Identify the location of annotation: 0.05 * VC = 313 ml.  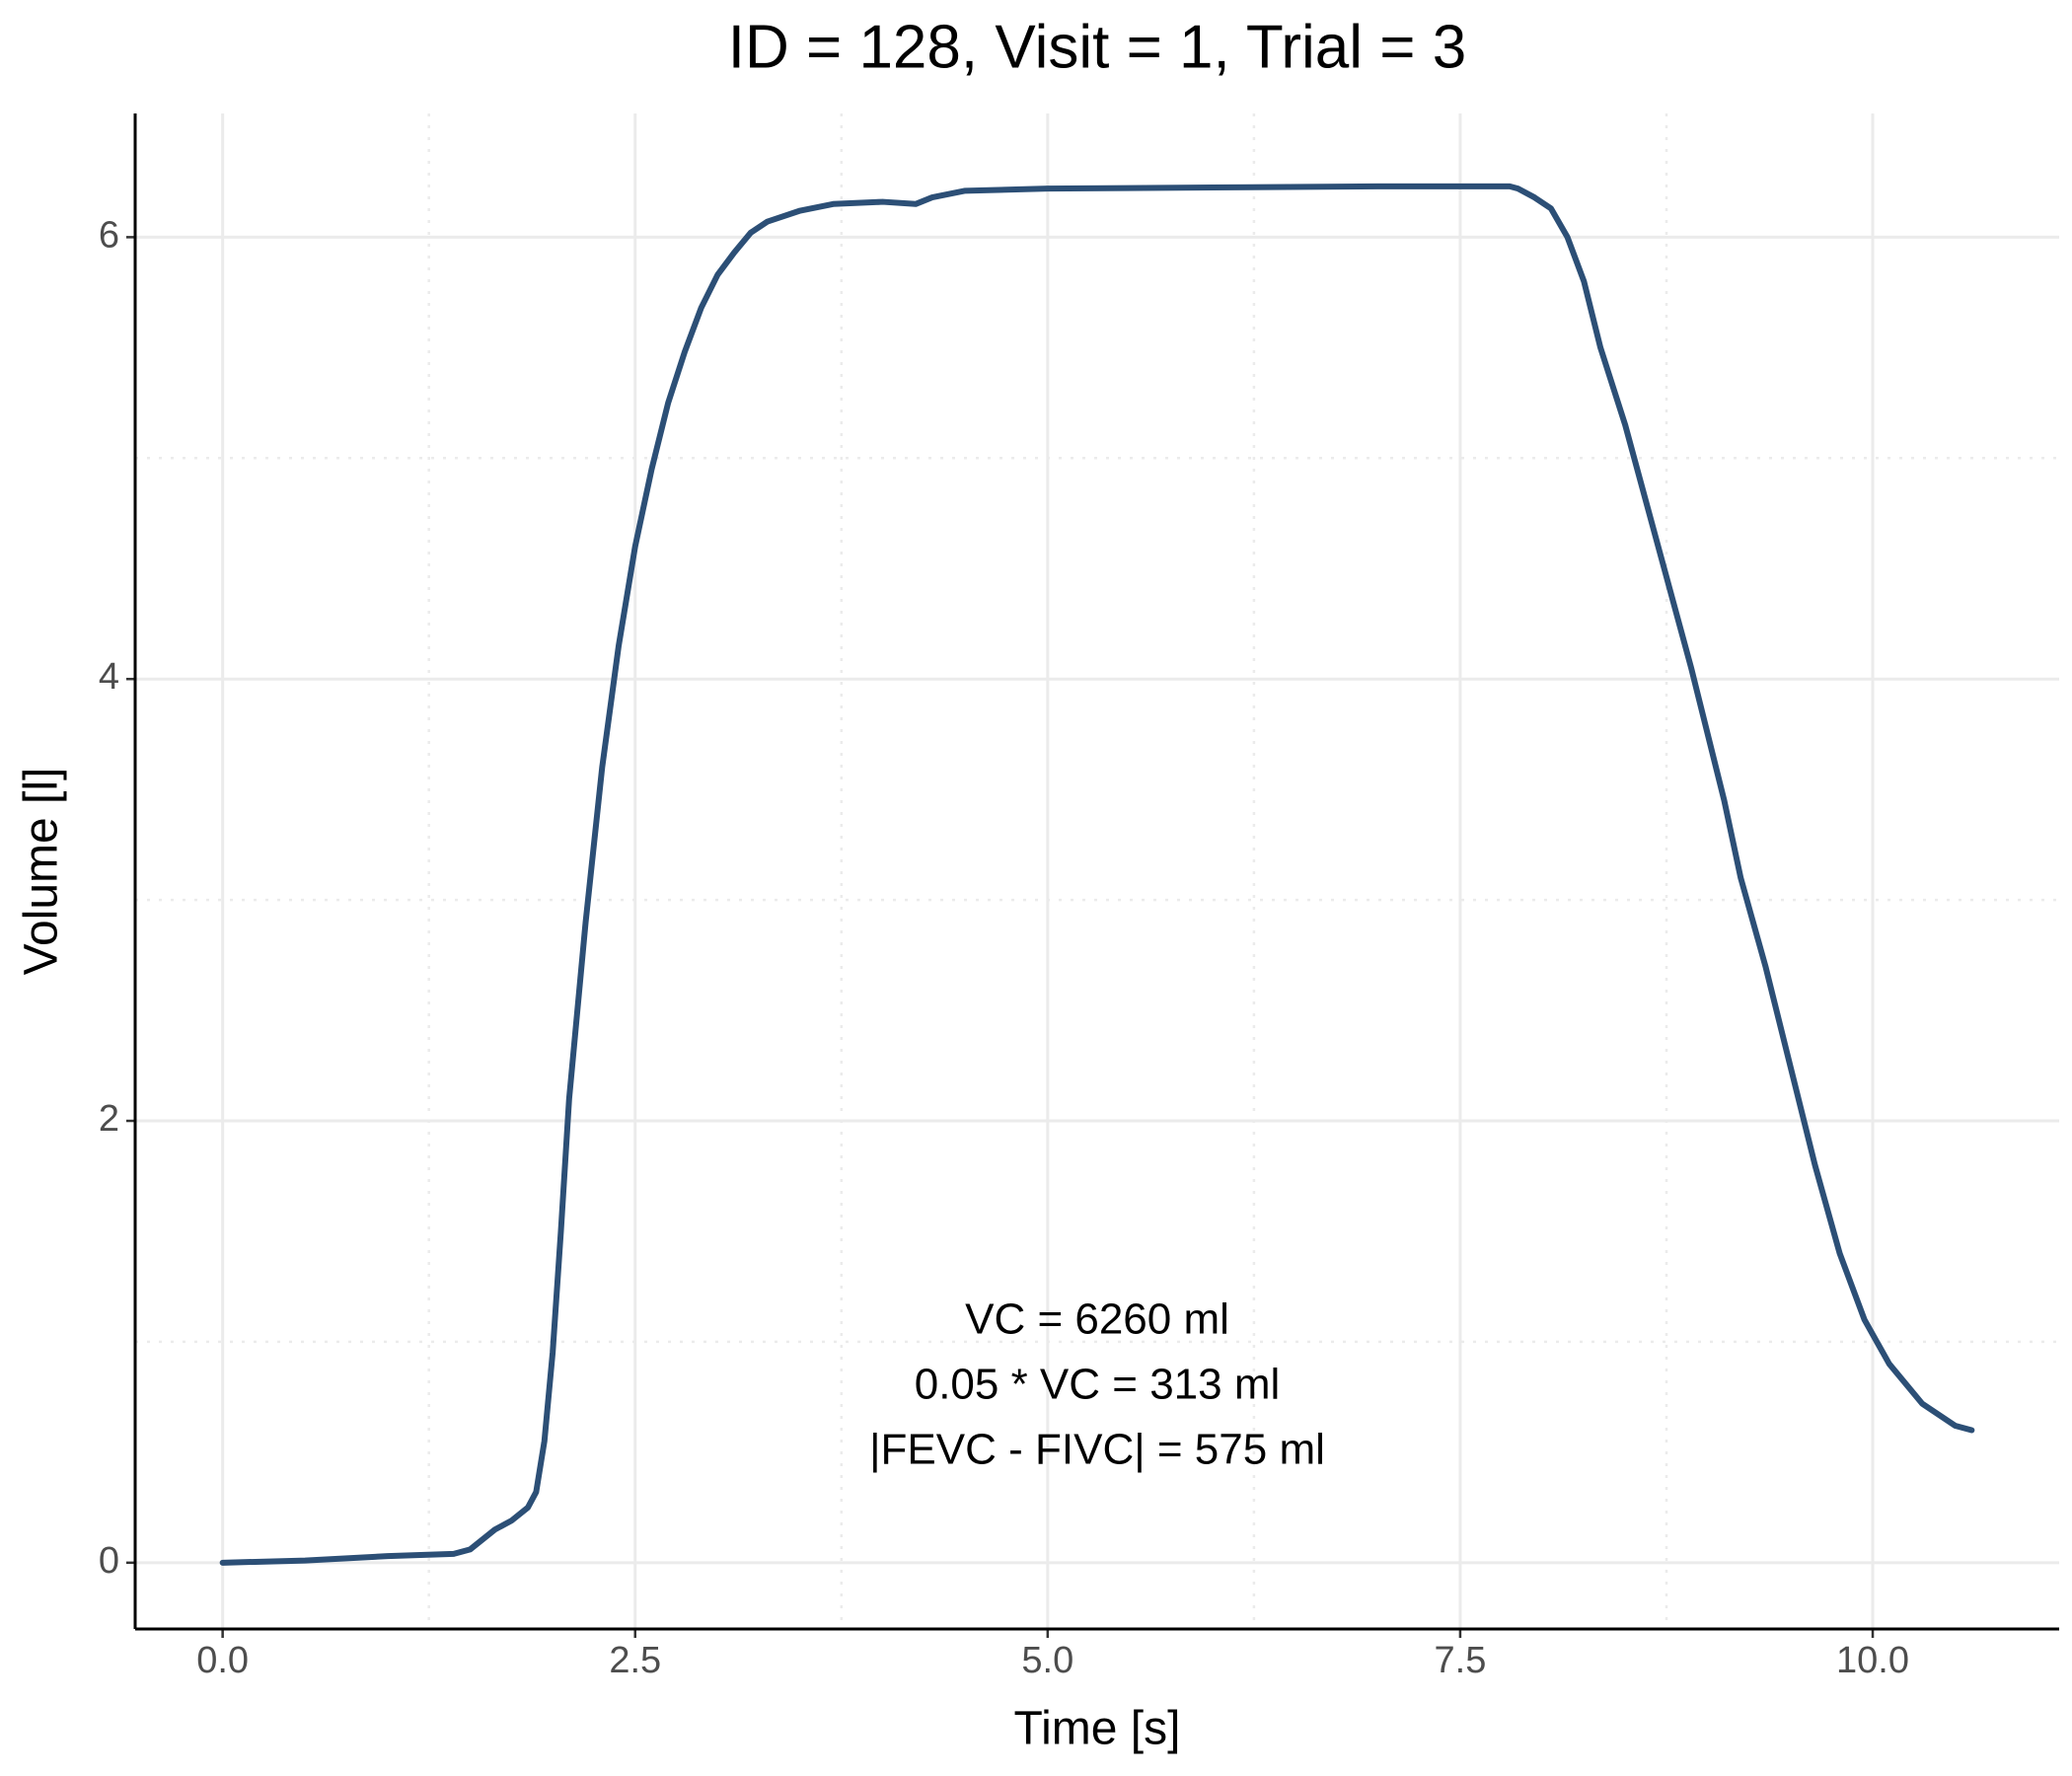
(1098, 1385).